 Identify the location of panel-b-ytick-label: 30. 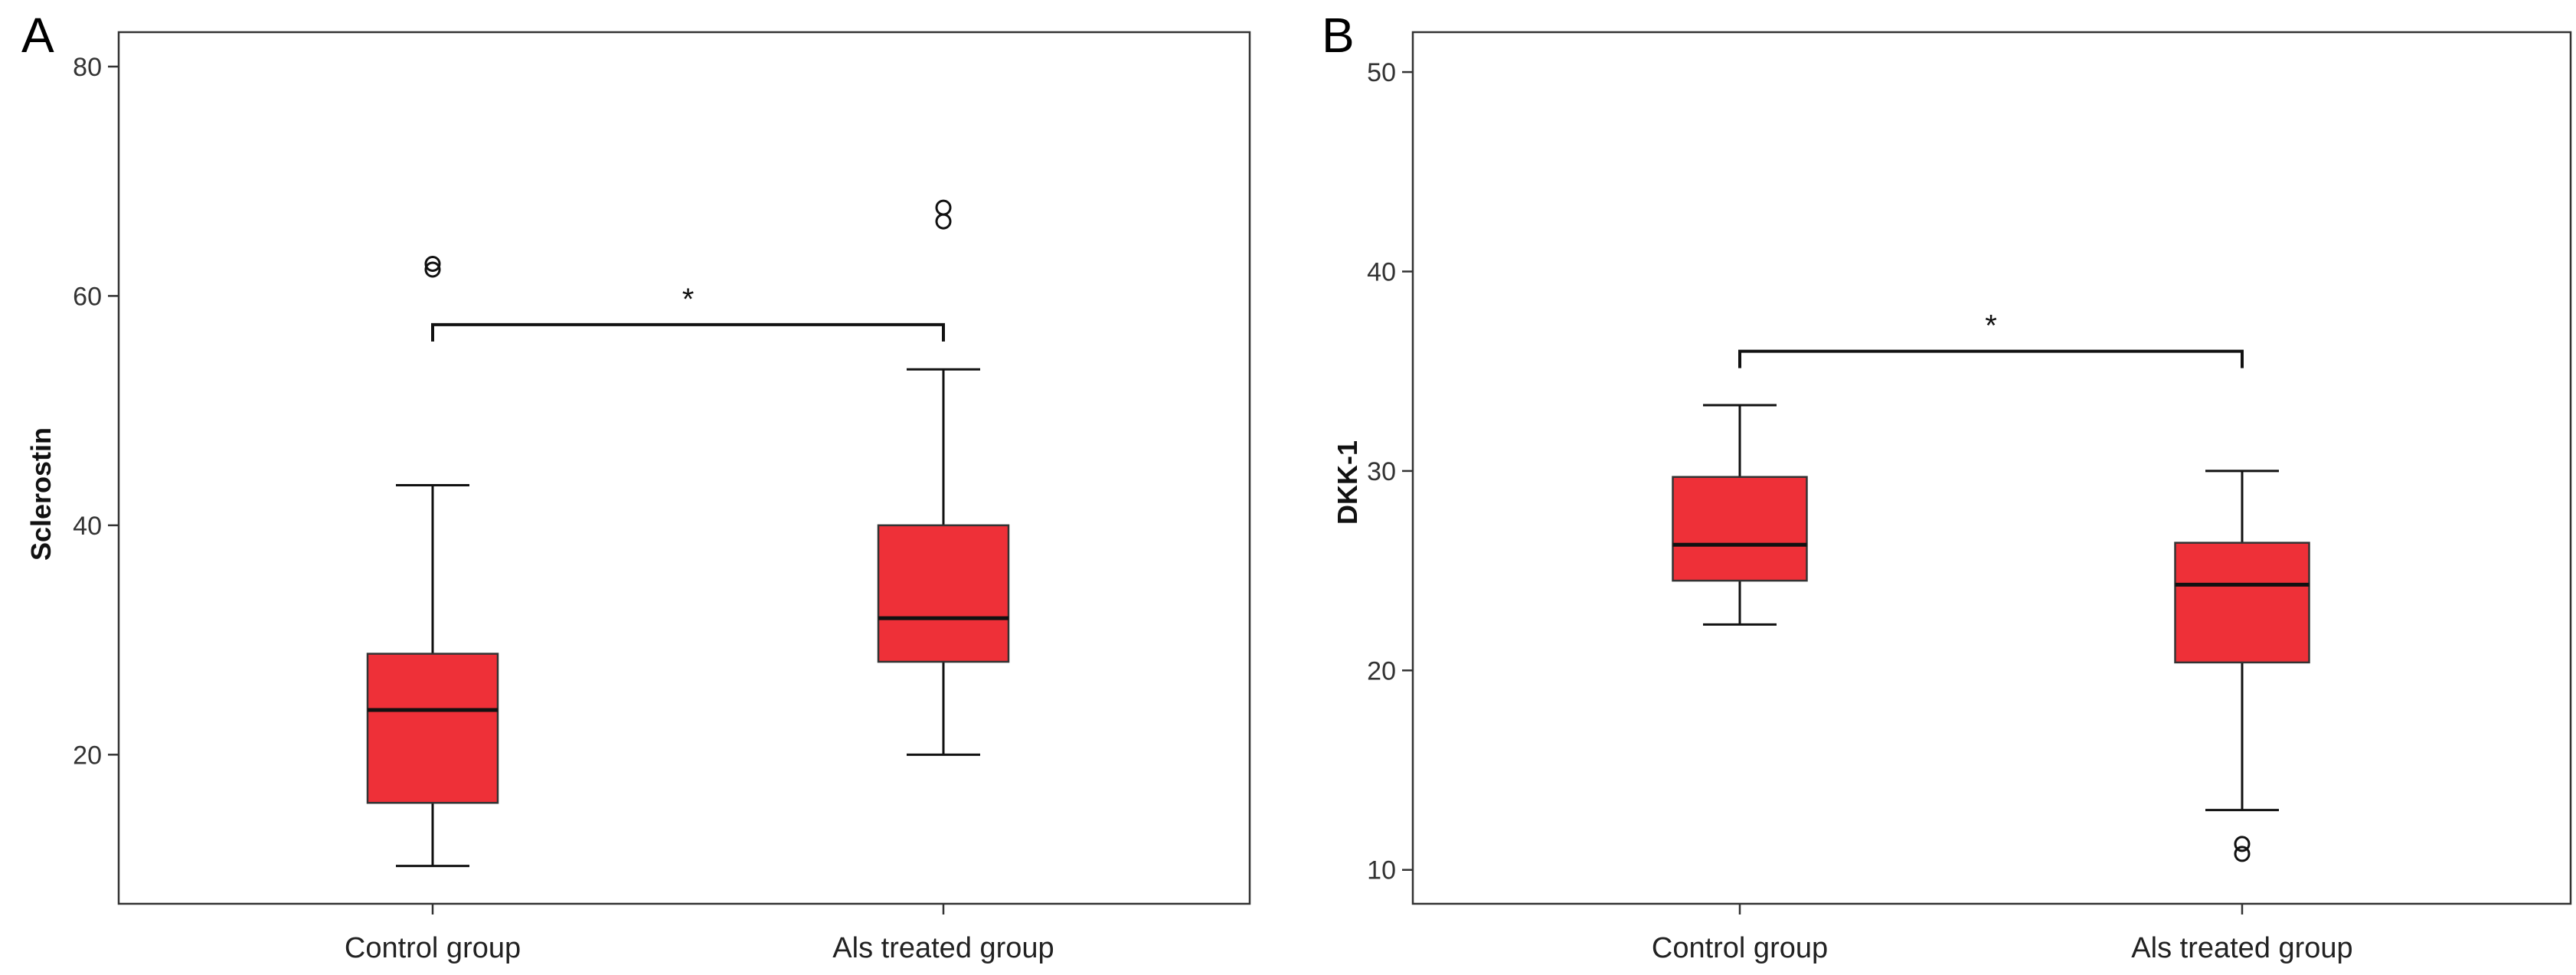
(1381, 471).